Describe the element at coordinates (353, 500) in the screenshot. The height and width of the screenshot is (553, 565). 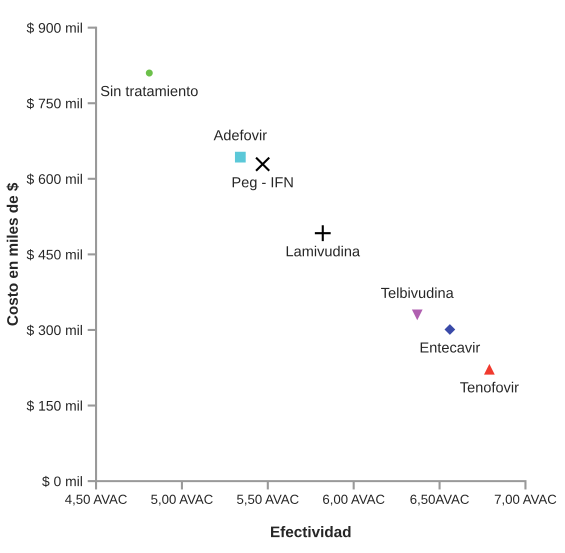
I see `x-tick-label: 6,00 AVAC` at that location.